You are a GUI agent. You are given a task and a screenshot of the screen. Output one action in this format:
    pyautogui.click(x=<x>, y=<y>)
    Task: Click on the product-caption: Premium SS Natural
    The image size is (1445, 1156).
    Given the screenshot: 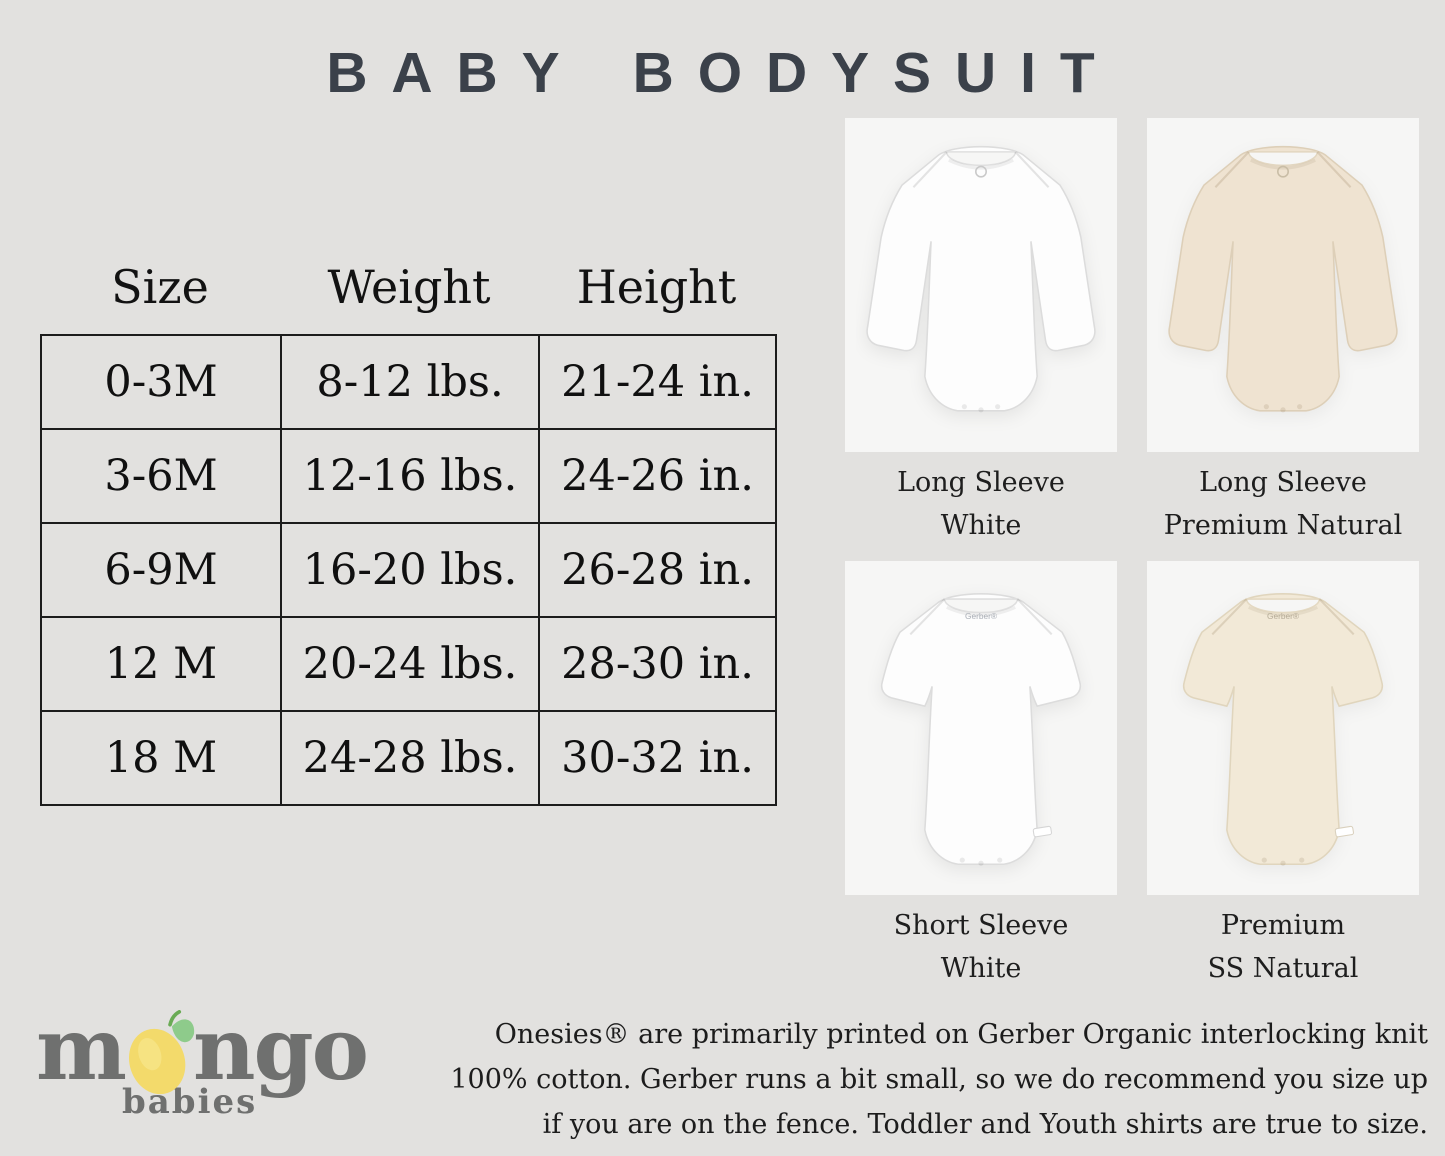 What is the action you would take?
    pyautogui.click(x=1283, y=949)
    